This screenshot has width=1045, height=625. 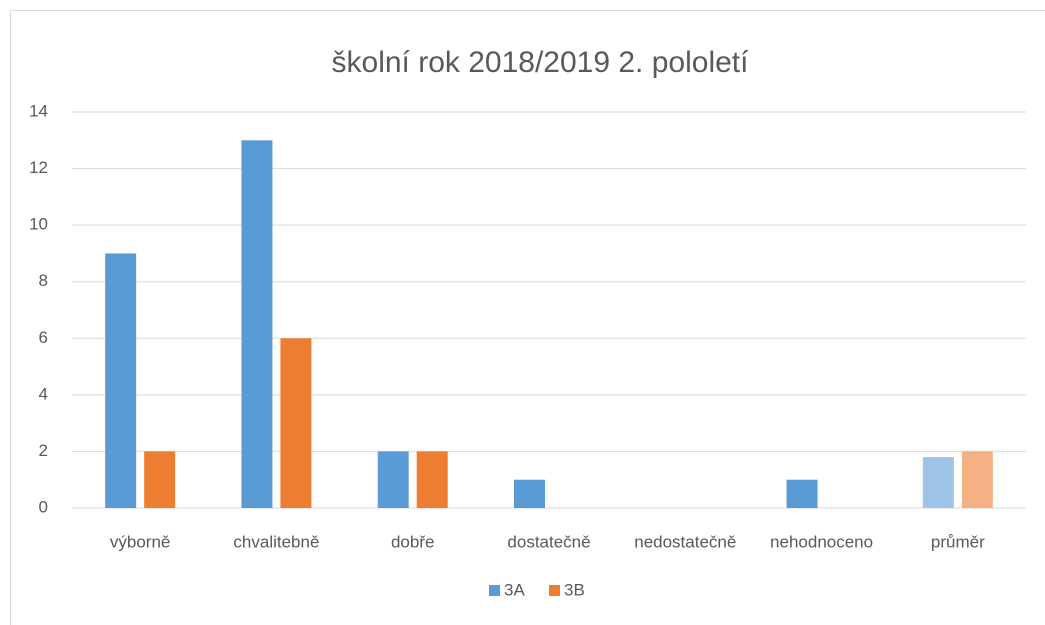 I want to click on legend-label: 3B, so click(x=574, y=589).